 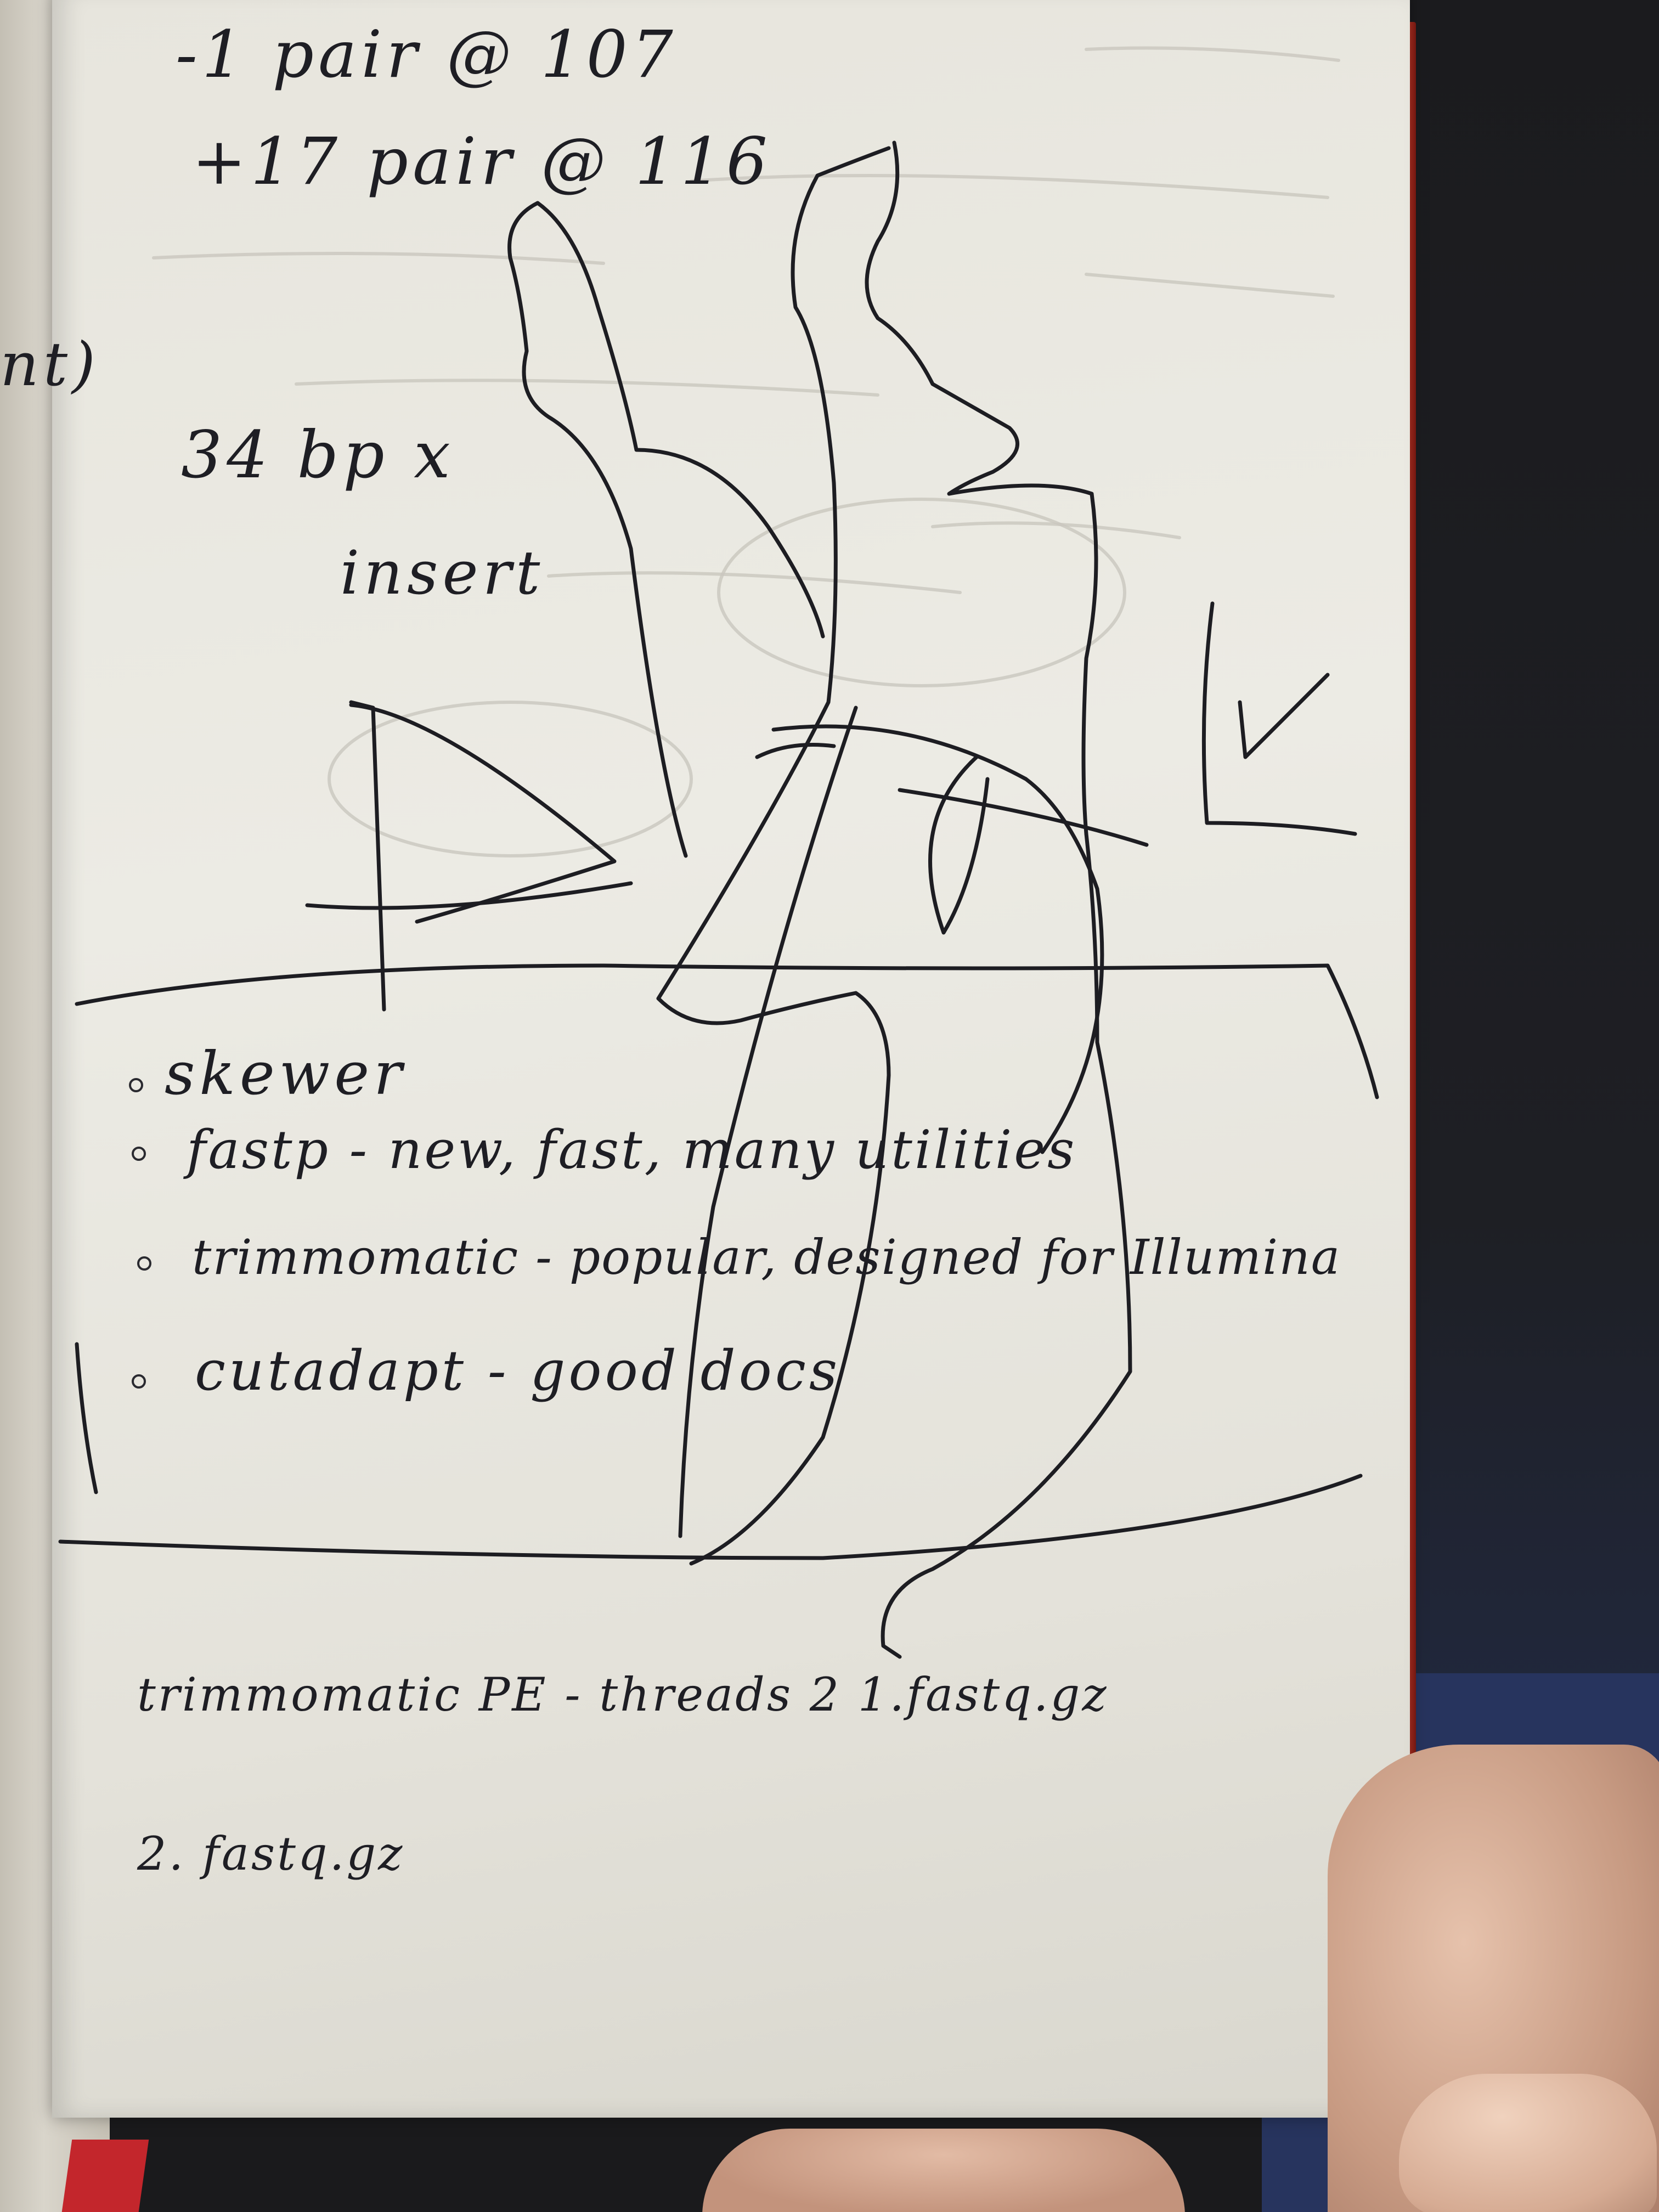 What do you see at coordinates (427, 54) in the screenshot?
I see `note-top-line-1: -1 pair @ 107` at bounding box center [427, 54].